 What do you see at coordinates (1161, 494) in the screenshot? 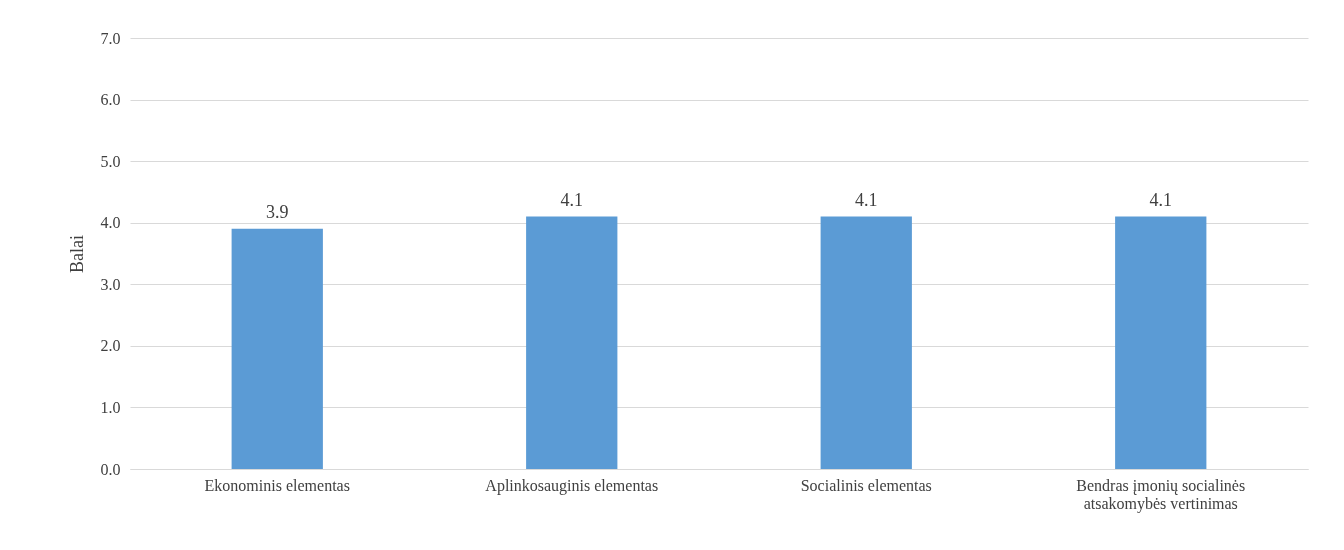
I see `x-tick-label: Bendras įmonių socialinės atsakomybės vertinimas` at bounding box center [1161, 494].